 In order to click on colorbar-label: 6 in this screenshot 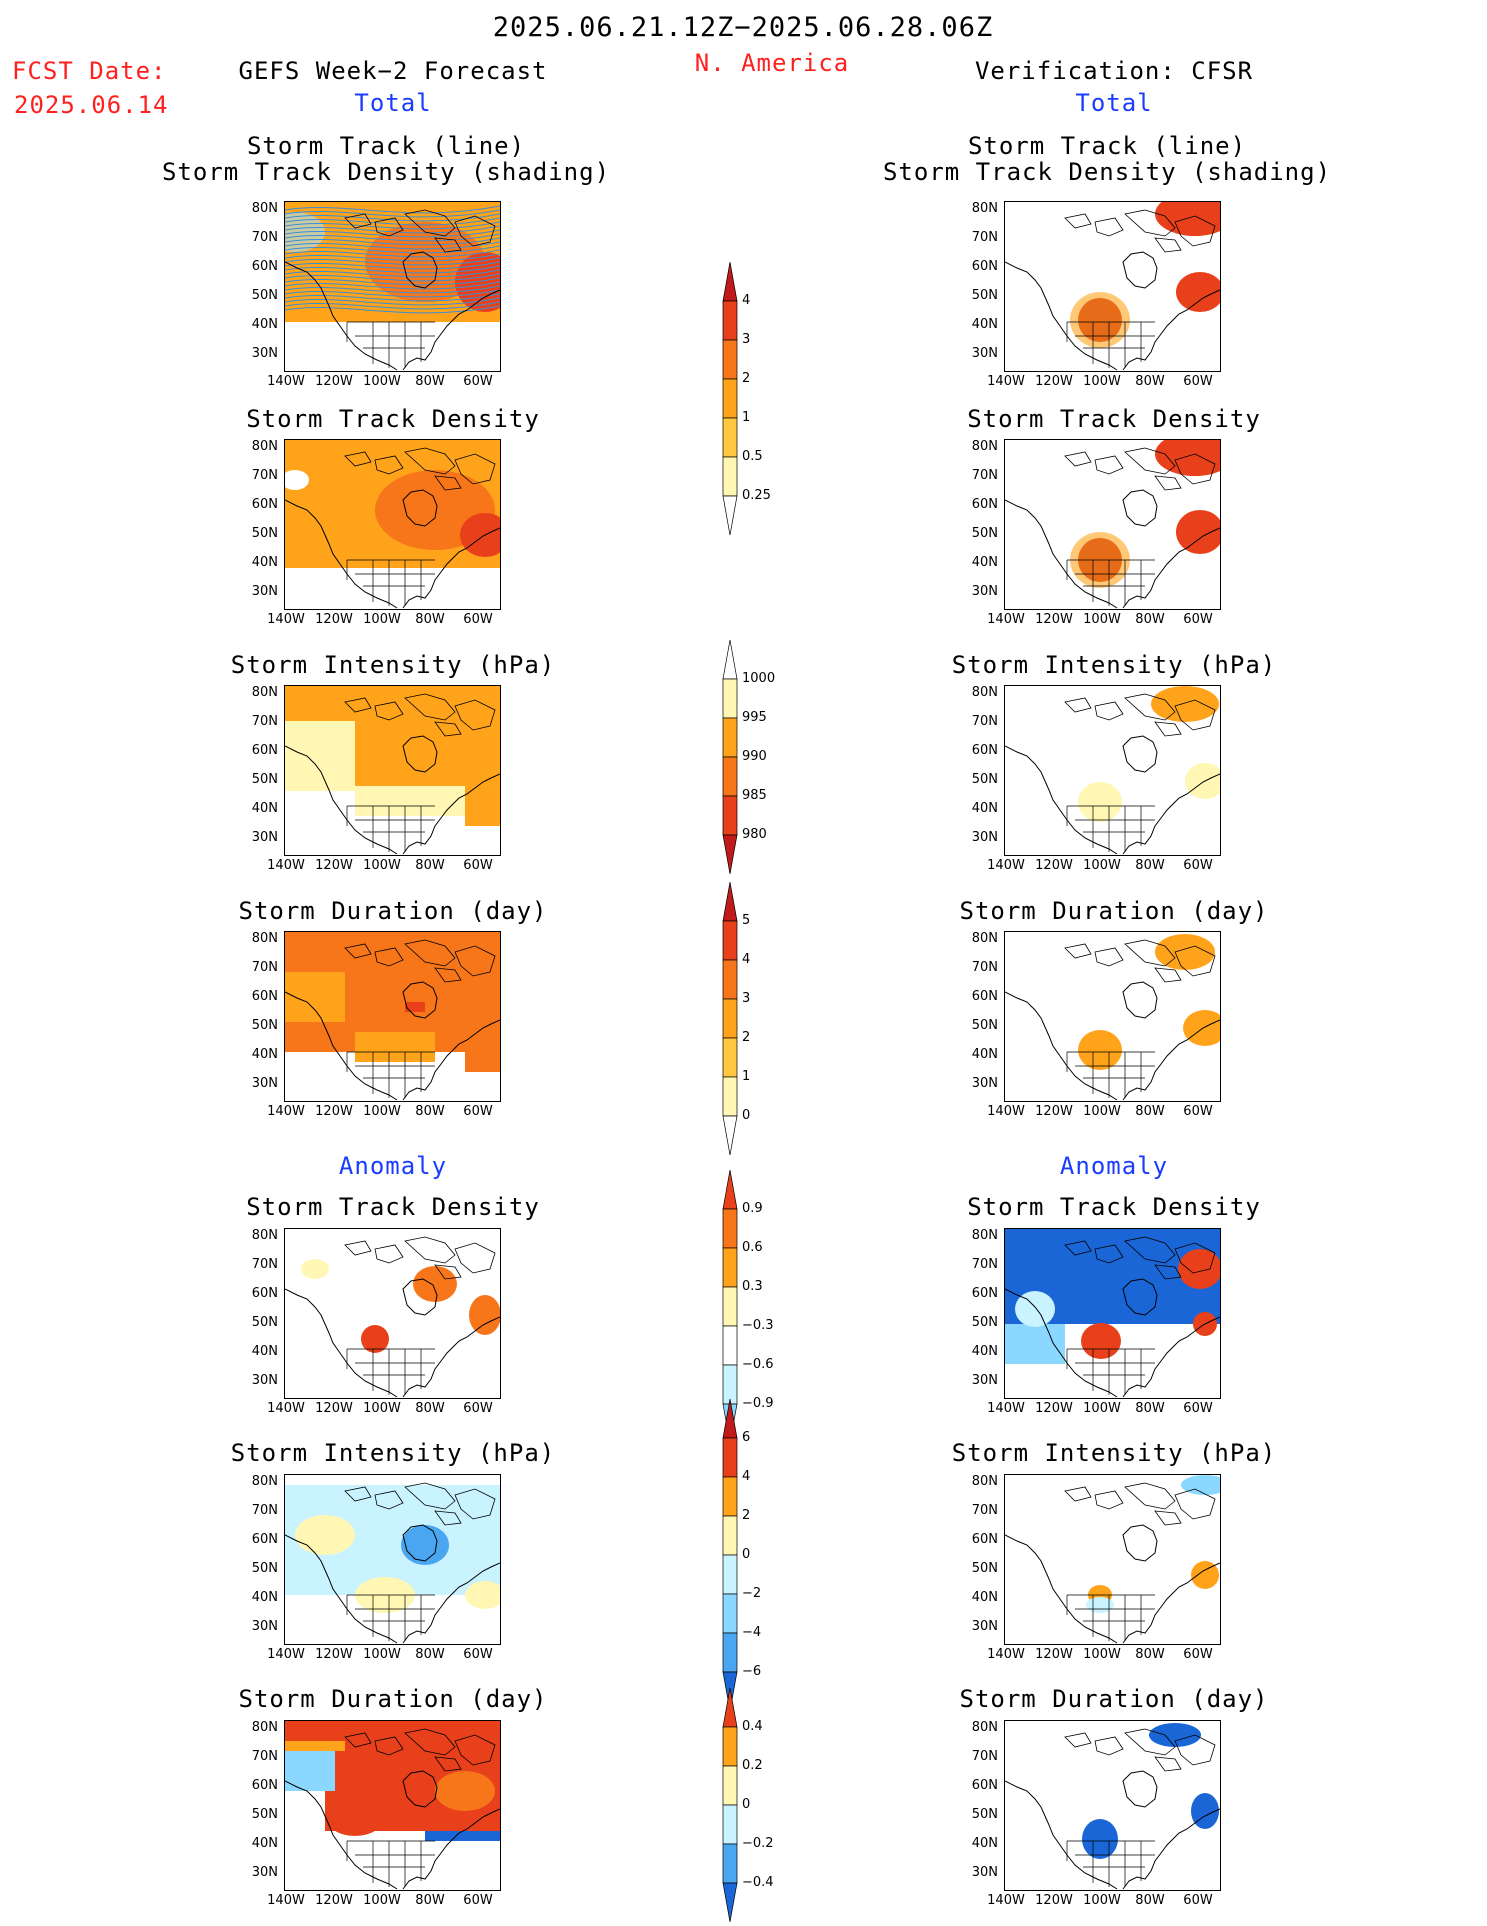, I will do `click(746, 1437)`.